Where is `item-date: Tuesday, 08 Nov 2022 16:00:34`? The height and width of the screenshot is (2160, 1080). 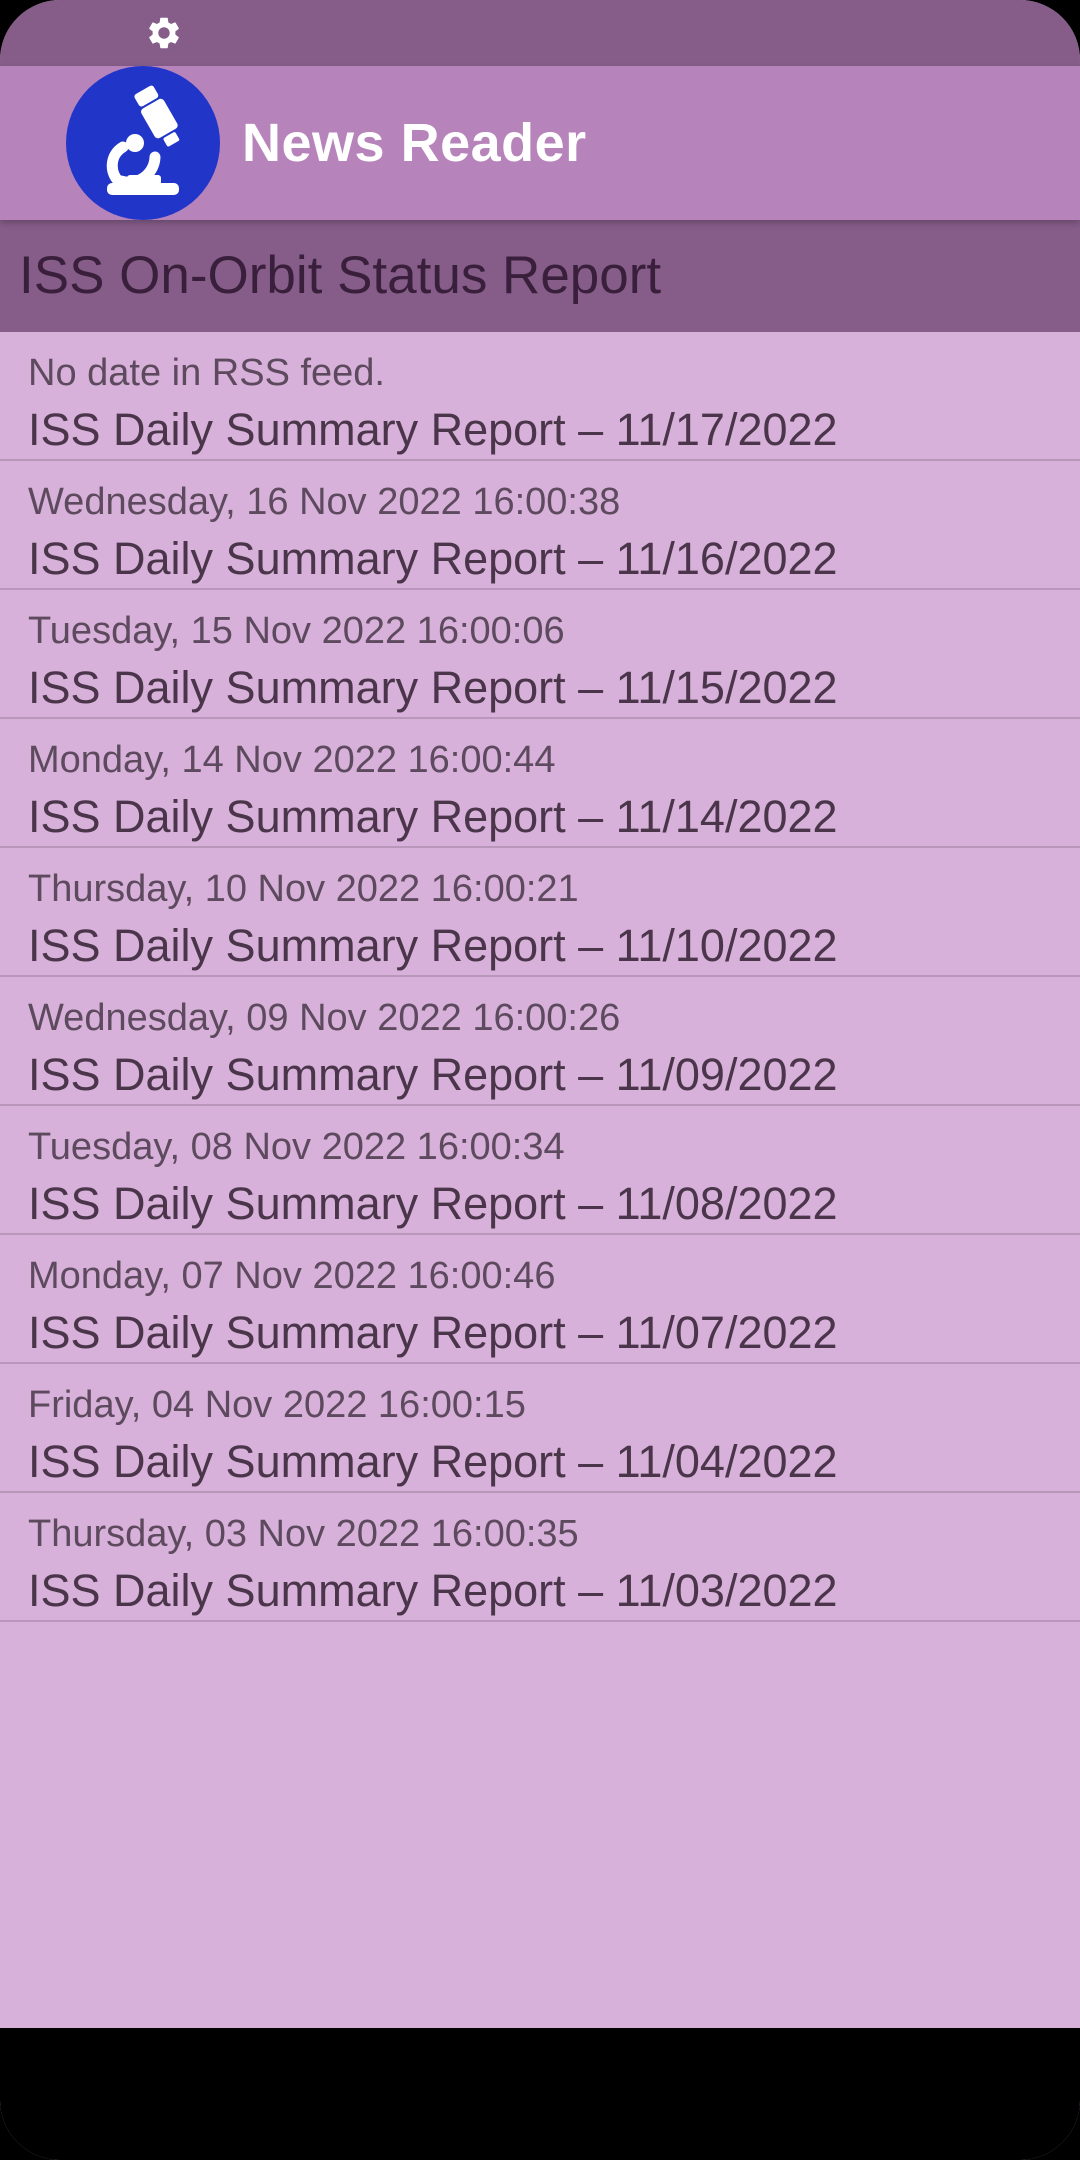 item-date: Tuesday, 08 Nov 2022 16:00:34 is located at coordinates (296, 1147).